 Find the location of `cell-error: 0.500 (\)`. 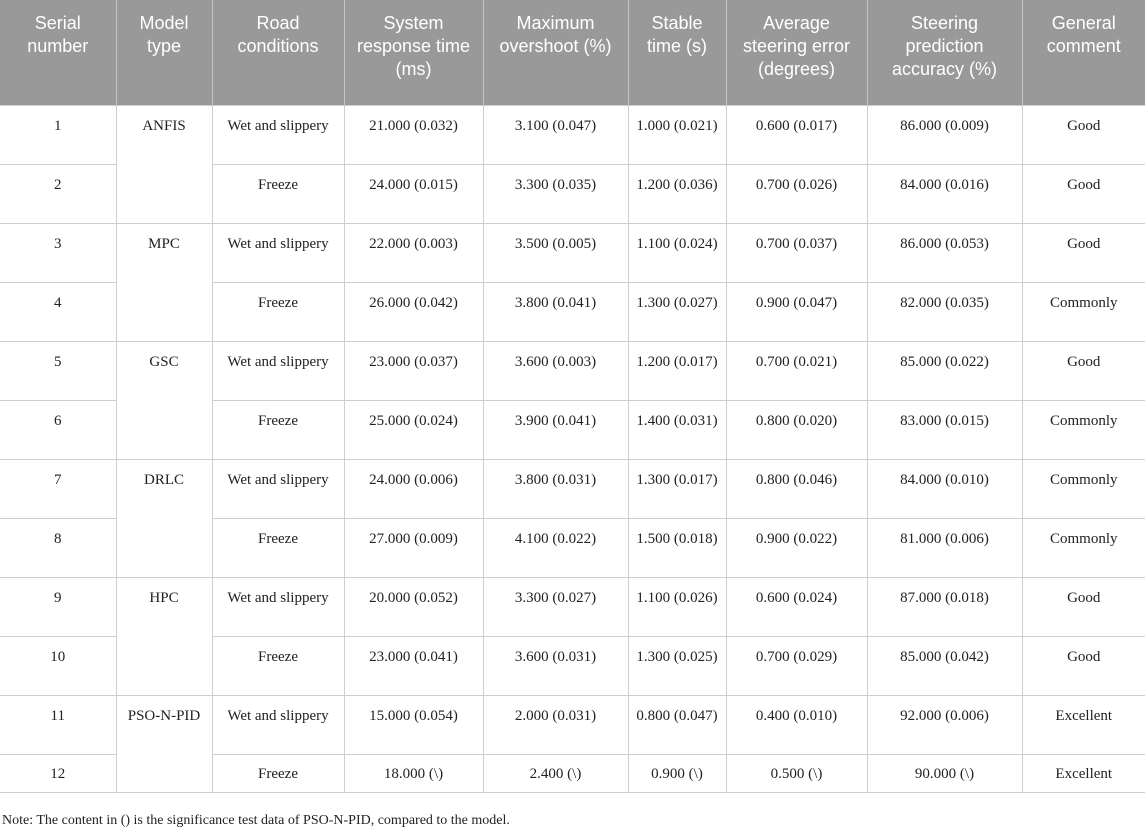

cell-error: 0.500 (\) is located at coordinates (796, 773).